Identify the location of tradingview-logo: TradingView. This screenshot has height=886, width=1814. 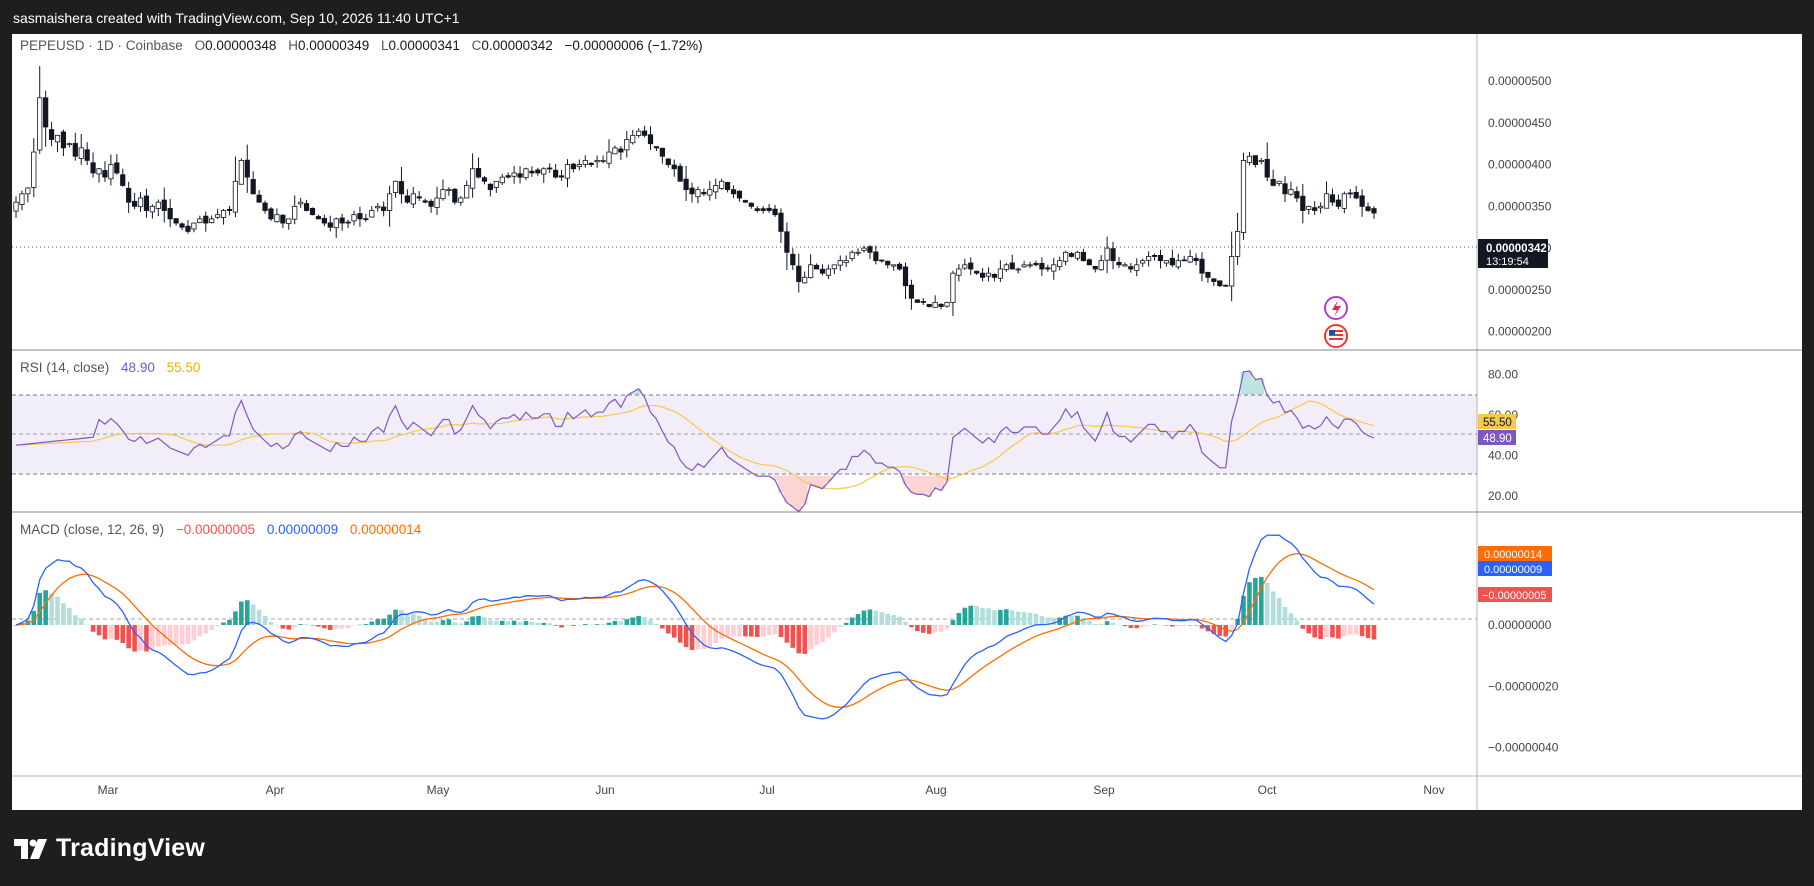
(109, 848).